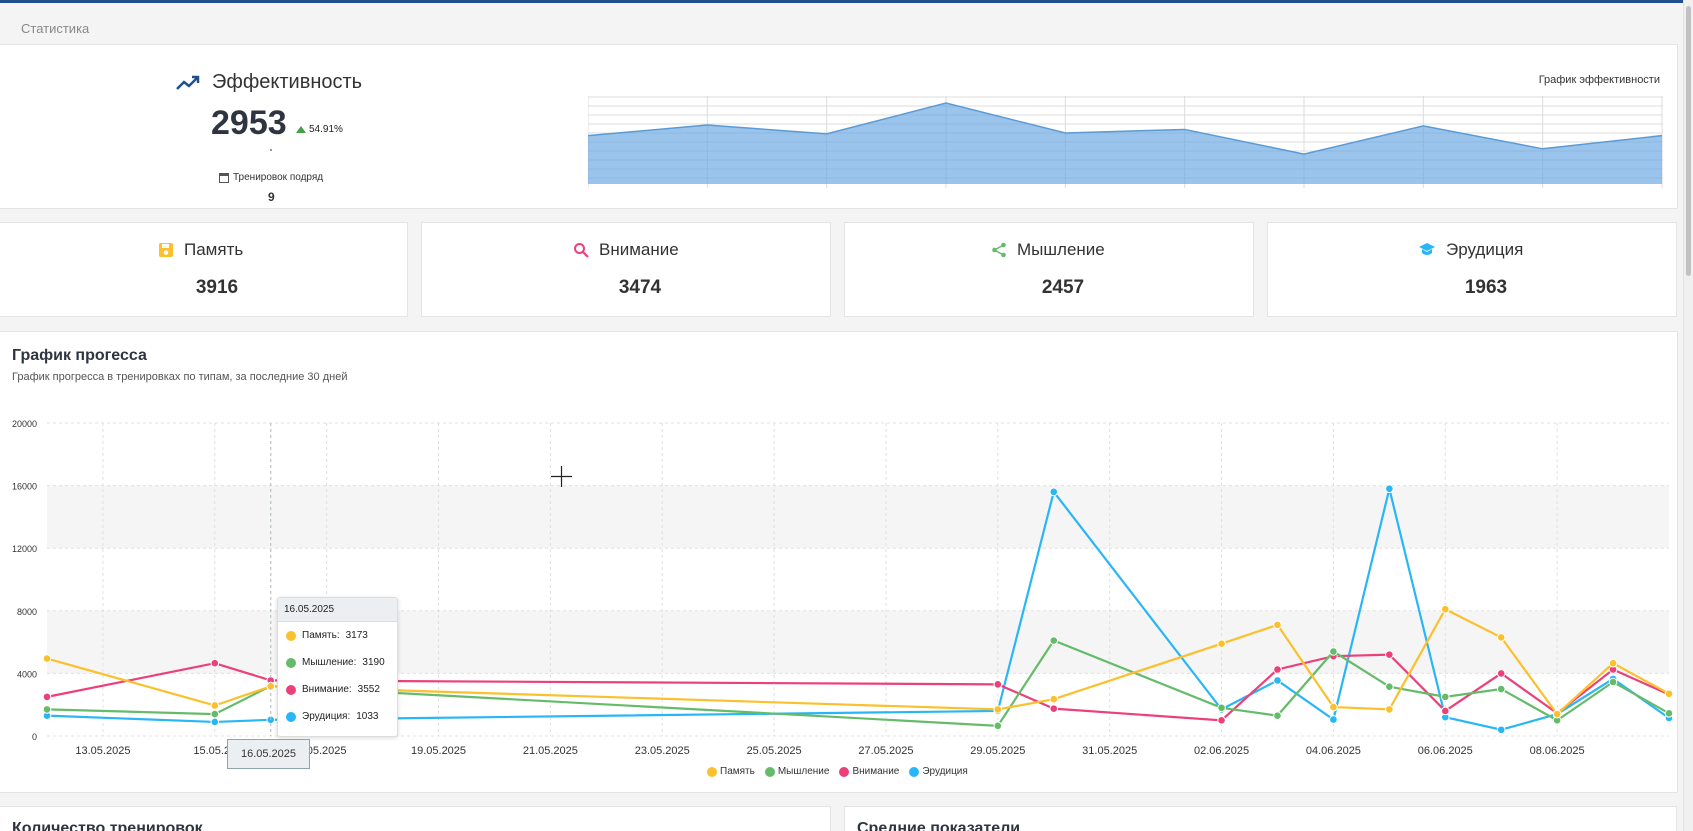 This screenshot has height=831, width=1693. Describe the element at coordinates (999, 250) in the screenshot. I see `share-icon` at that location.